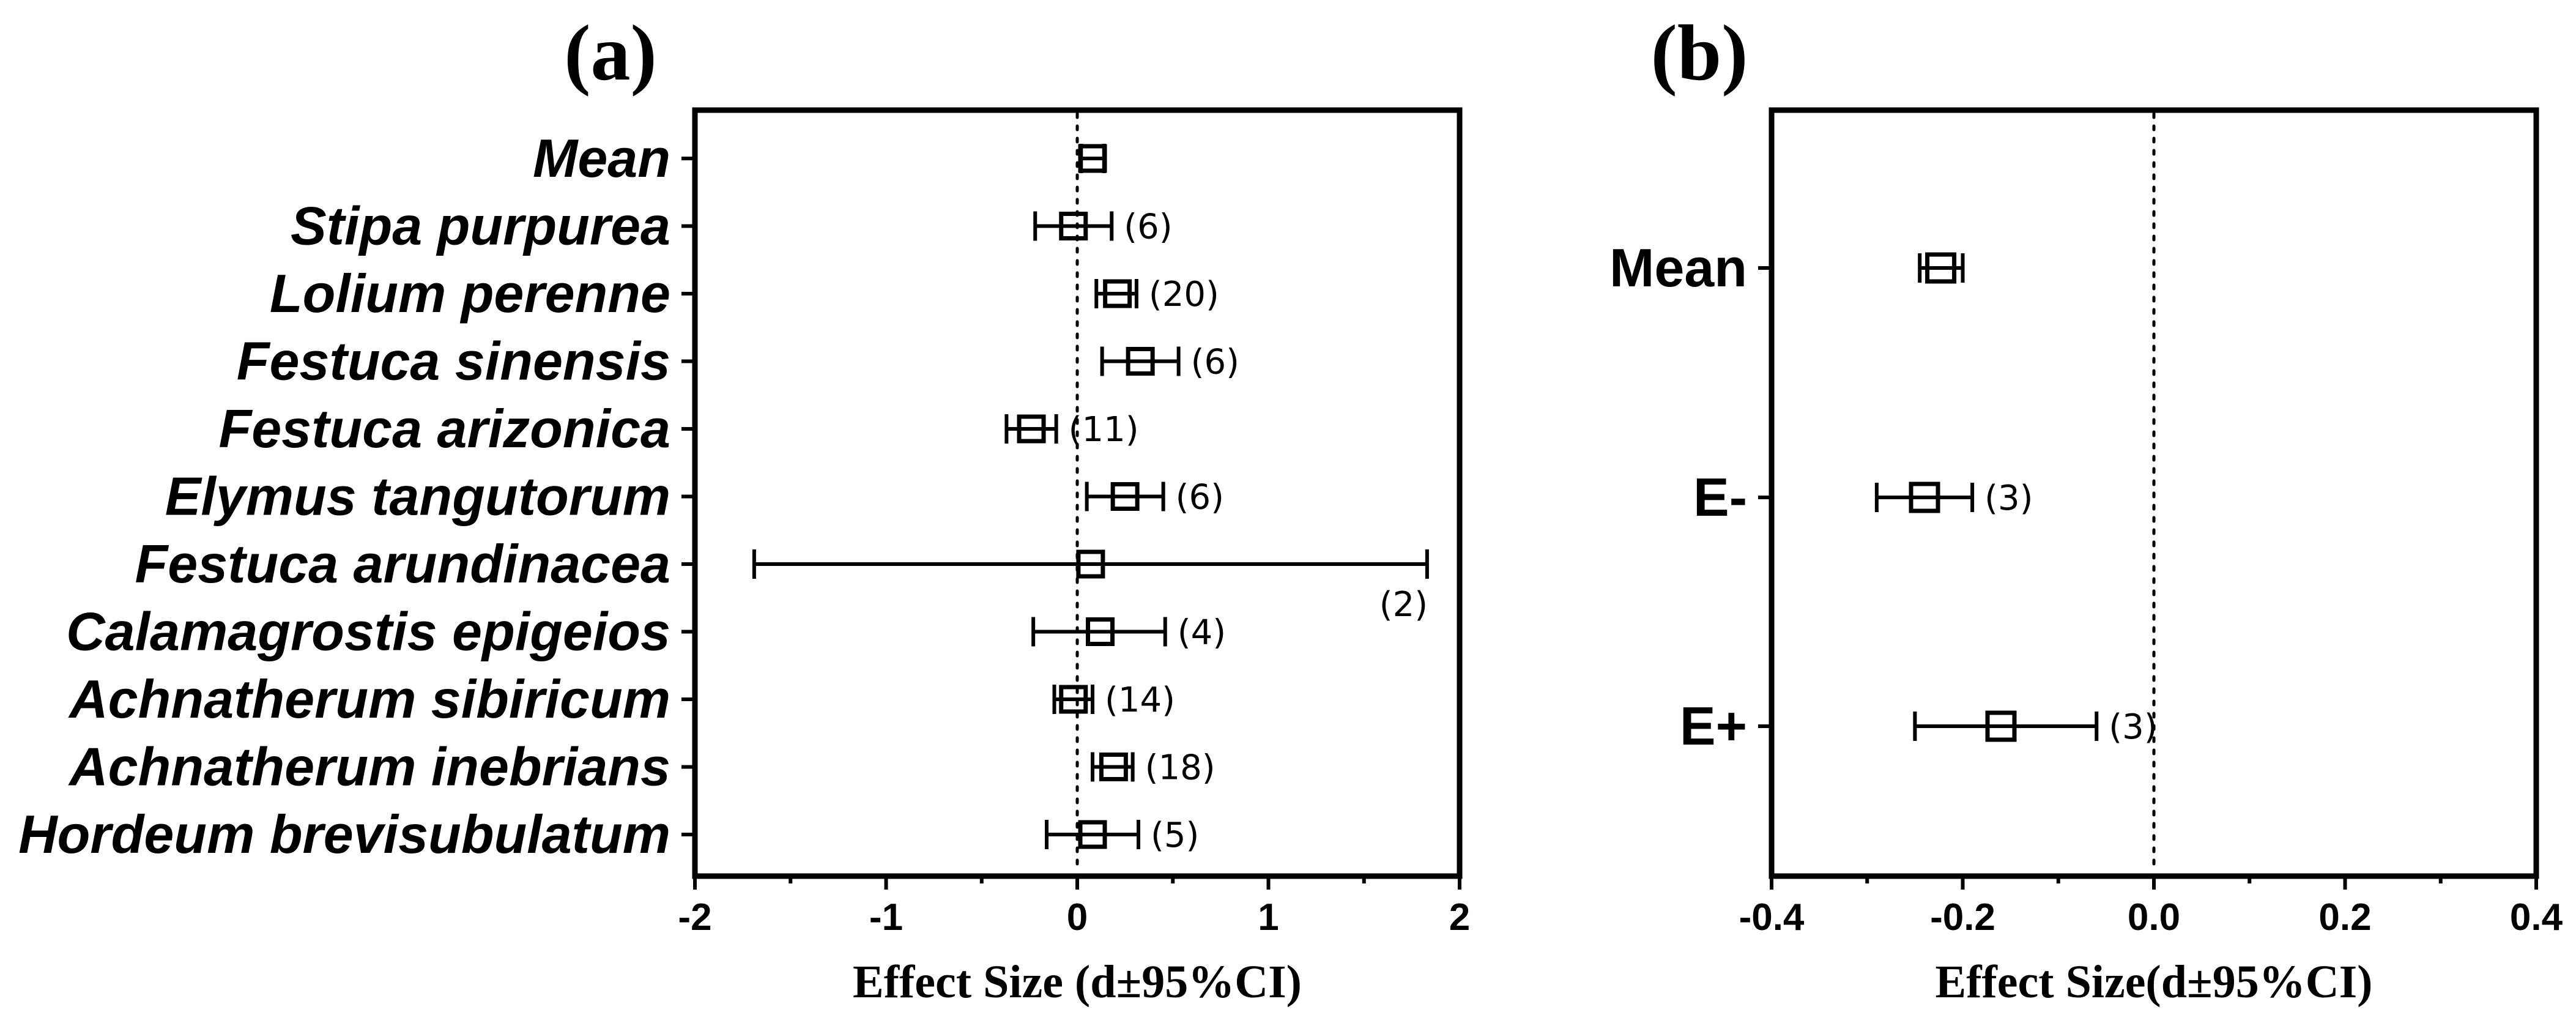  Describe the element at coordinates (1077, 982) in the screenshot. I see `panel-a-x-axis-title: Effect Size (d±95%CI)` at that location.